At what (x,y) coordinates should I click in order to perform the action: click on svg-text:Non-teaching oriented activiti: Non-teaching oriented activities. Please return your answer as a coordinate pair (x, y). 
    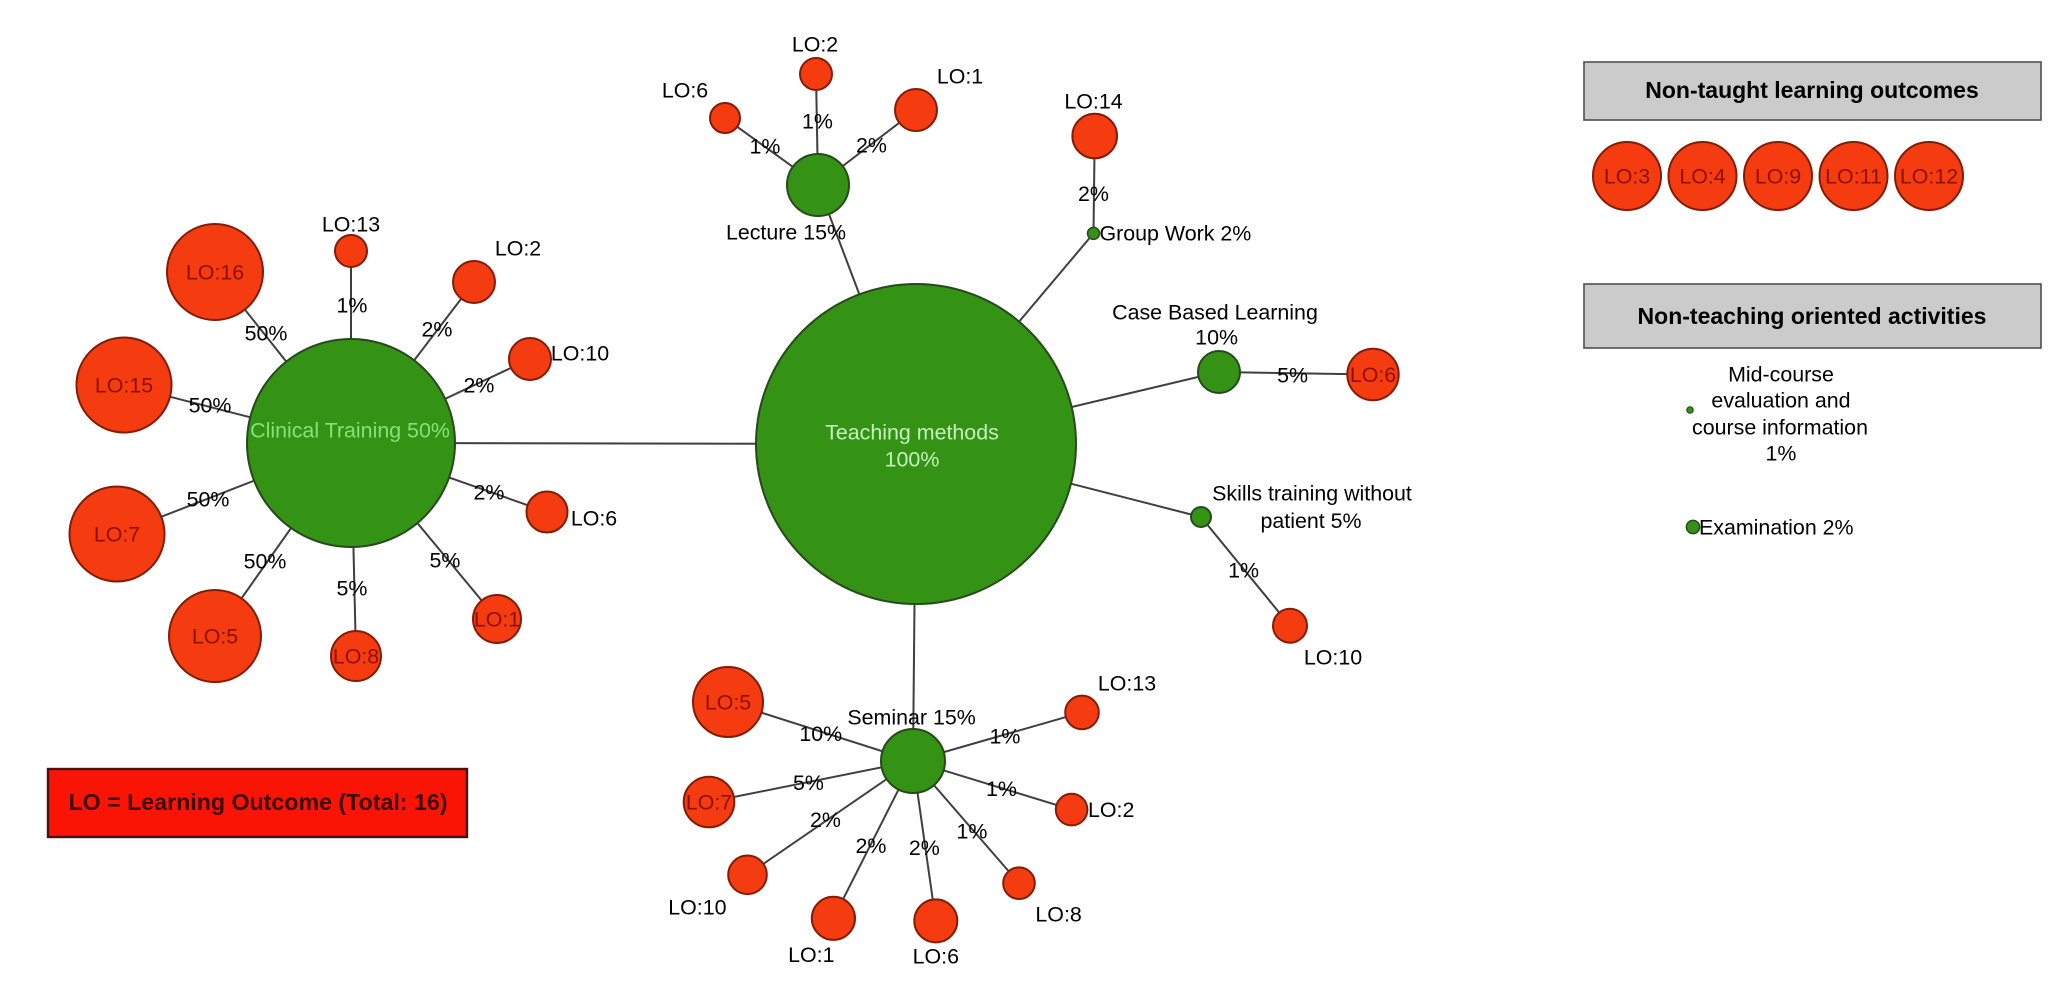
    Looking at the image, I should click on (1812, 316).